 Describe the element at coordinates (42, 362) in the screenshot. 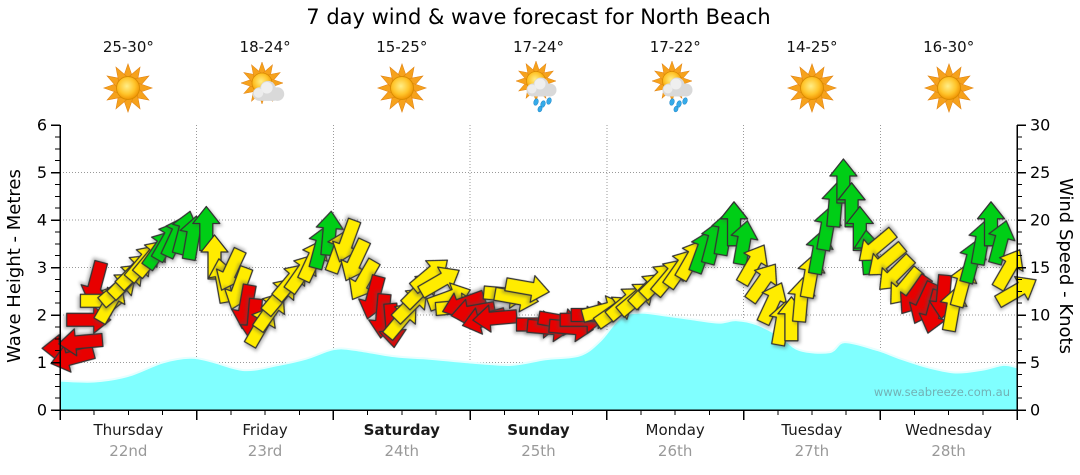

I see `left-axis-tick-label: 1` at that location.